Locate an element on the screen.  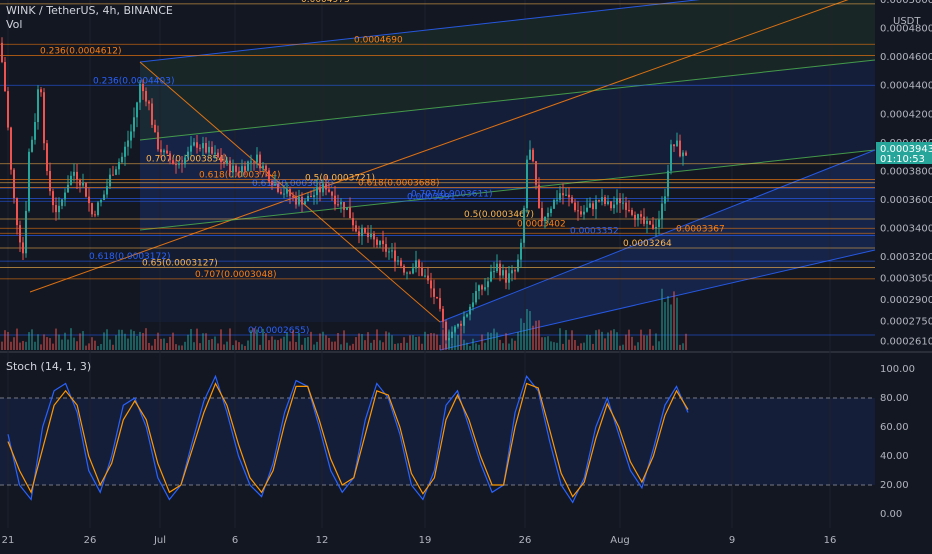
price-tick-label: 0.0004400 is located at coordinates (906, 86).